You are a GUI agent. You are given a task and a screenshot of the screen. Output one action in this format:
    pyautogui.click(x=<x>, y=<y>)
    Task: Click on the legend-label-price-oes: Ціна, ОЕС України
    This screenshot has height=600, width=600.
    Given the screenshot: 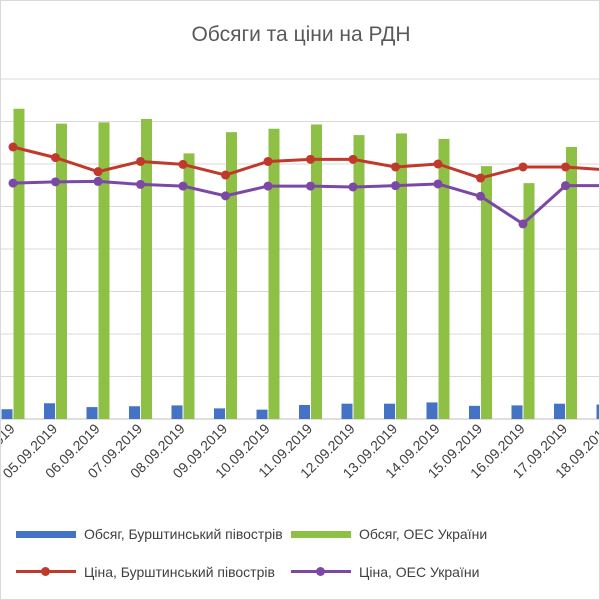 What is the action you would take?
    pyautogui.click(x=419, y=572)
    